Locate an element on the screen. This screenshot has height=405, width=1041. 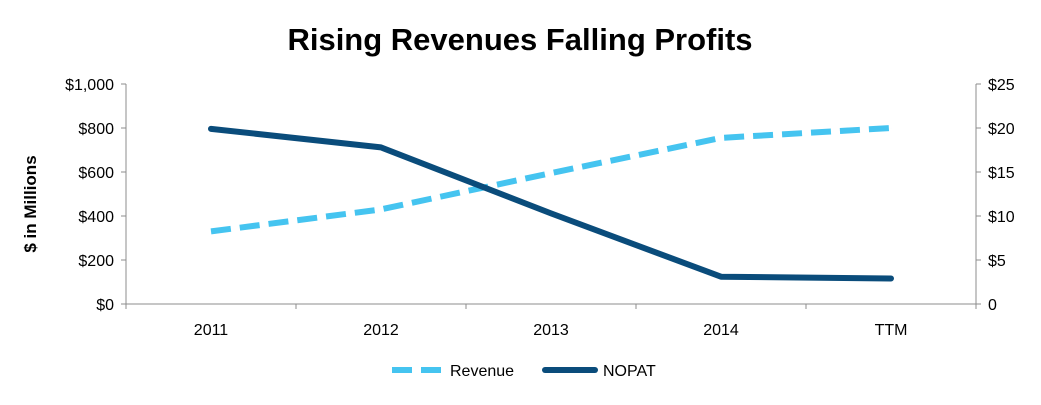
chart-title: Rising Revenues Falling Profits is located at coordinates (519, 39).